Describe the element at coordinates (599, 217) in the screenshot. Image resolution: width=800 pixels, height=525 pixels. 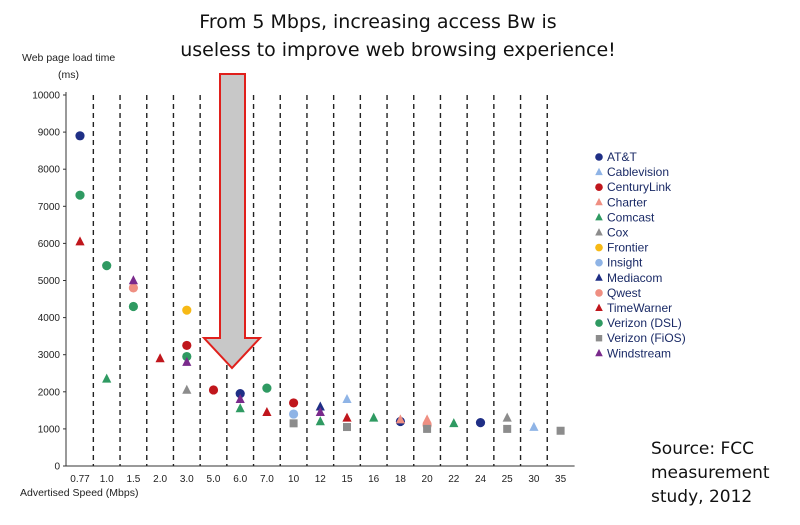
I see `legend-marker-comcast` at that location.